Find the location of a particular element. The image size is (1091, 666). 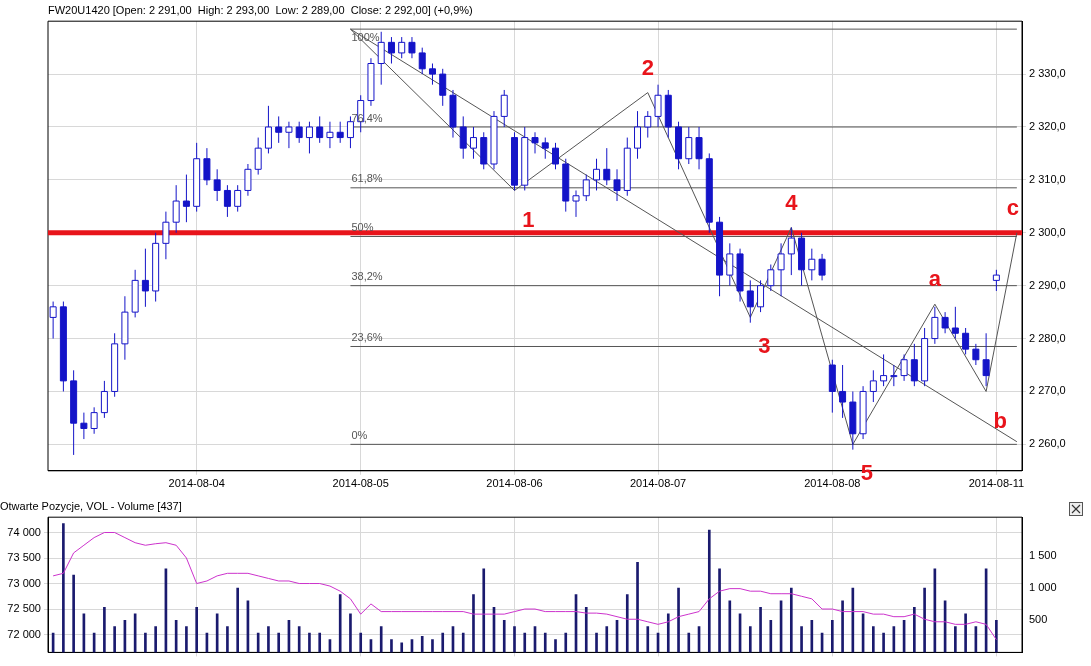

y-tick-label: 2 260,0 is located at coordinates (1047, 443).